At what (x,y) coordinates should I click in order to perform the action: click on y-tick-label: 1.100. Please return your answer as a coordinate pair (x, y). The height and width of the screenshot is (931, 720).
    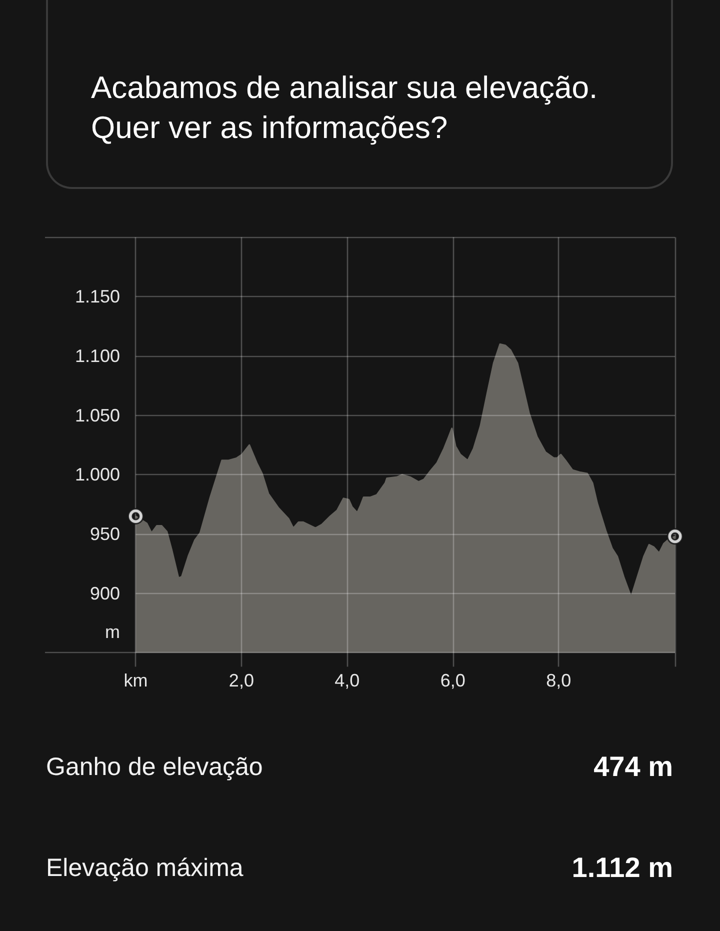
    Looking at the image, I should click on (97, 356).